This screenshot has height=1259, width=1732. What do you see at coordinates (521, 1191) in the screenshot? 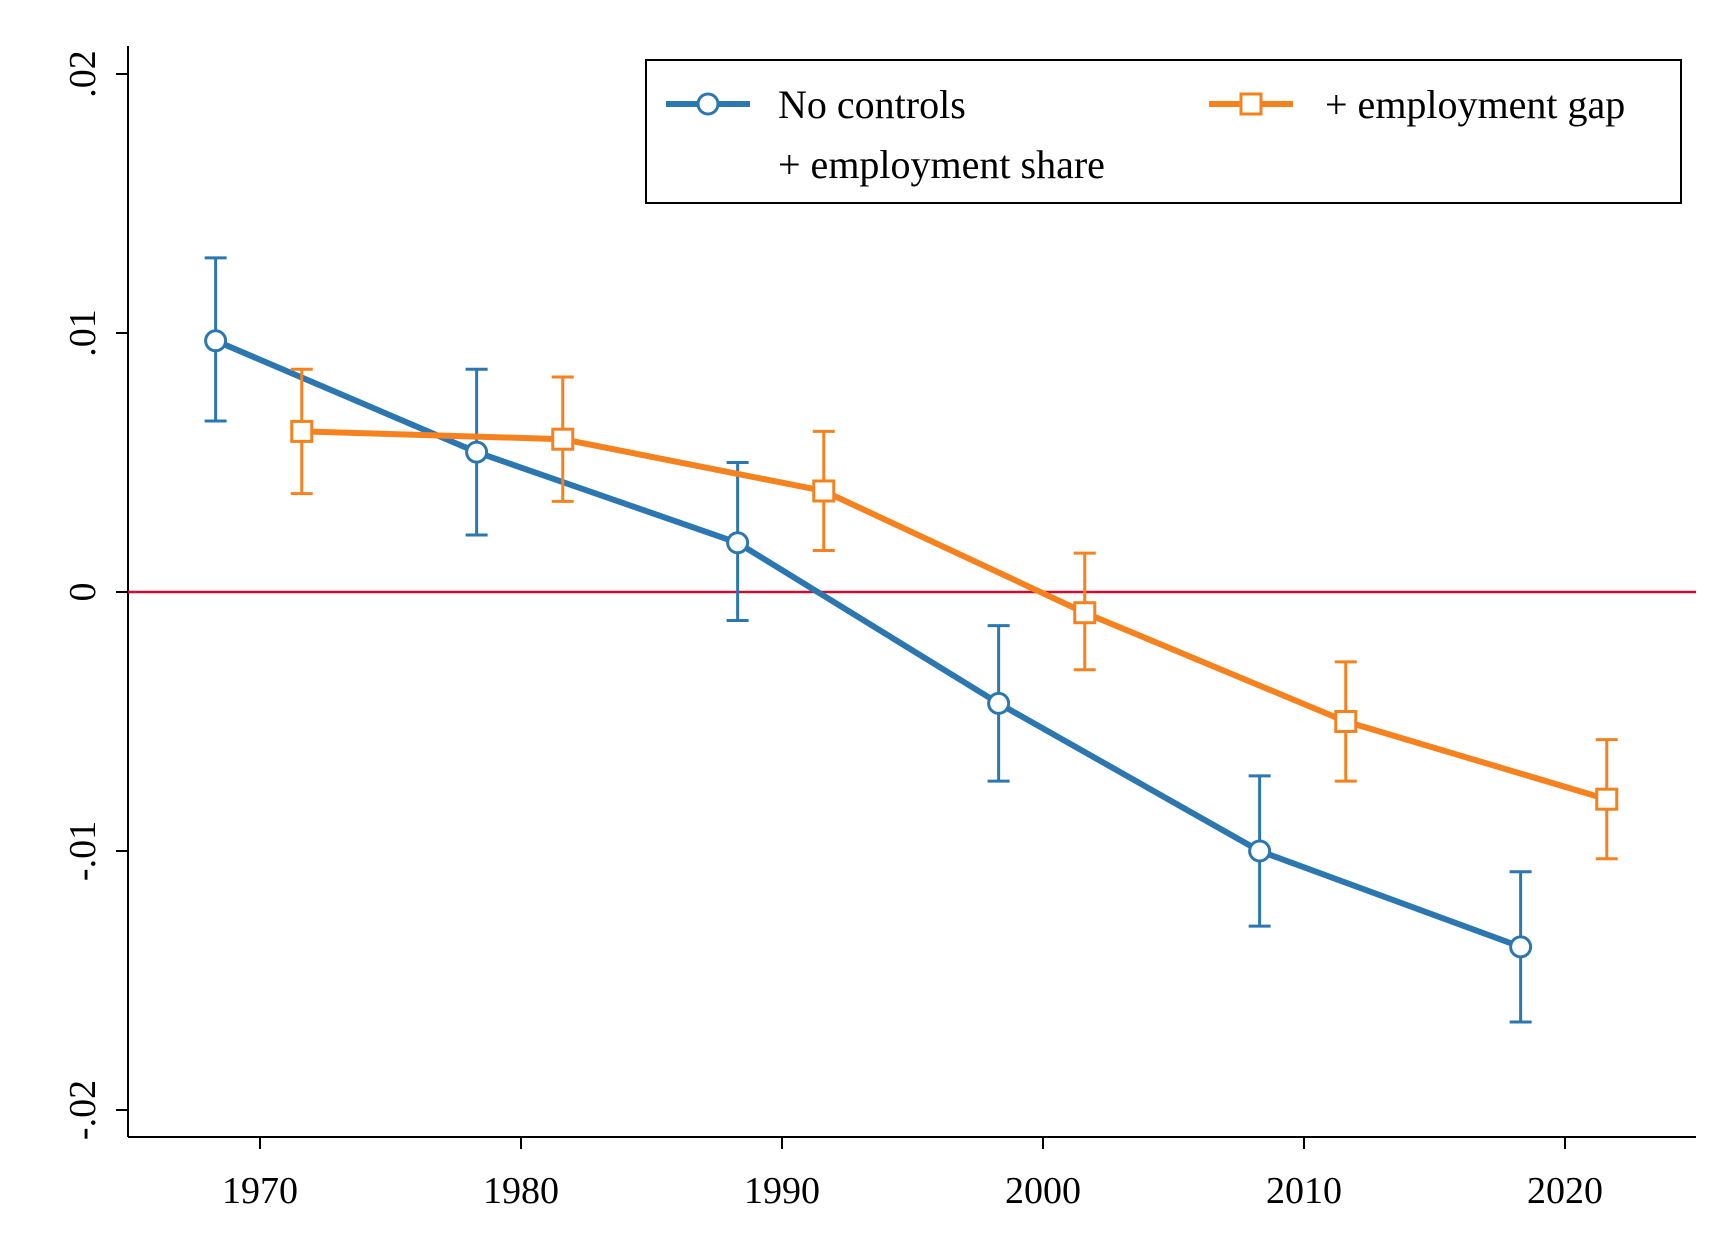
I see `x-tick-label: 1980` at bounding box center [521, 1191].